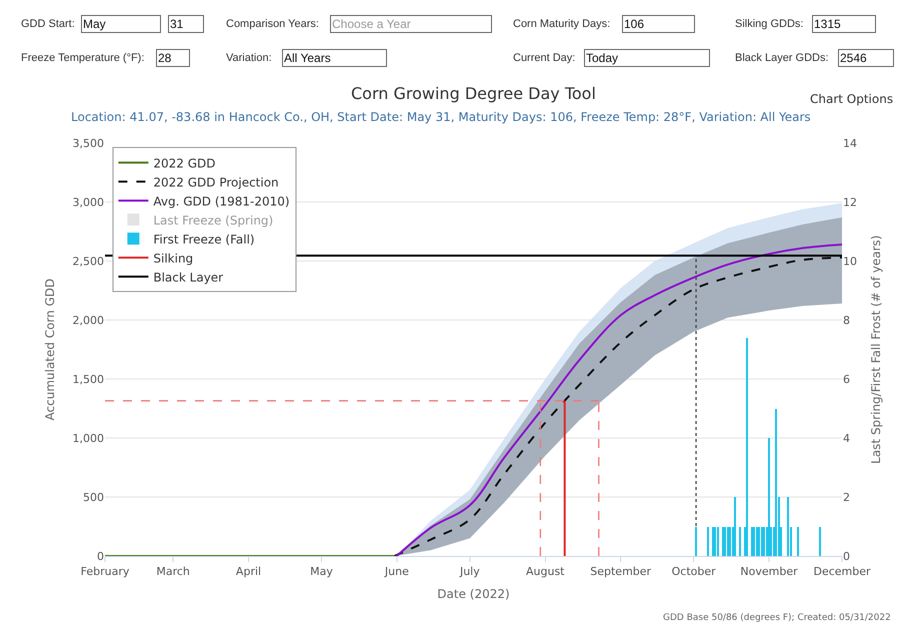 The image size is (912, 628). I want to click on y2-tick-label: 8, so click(846, 320).